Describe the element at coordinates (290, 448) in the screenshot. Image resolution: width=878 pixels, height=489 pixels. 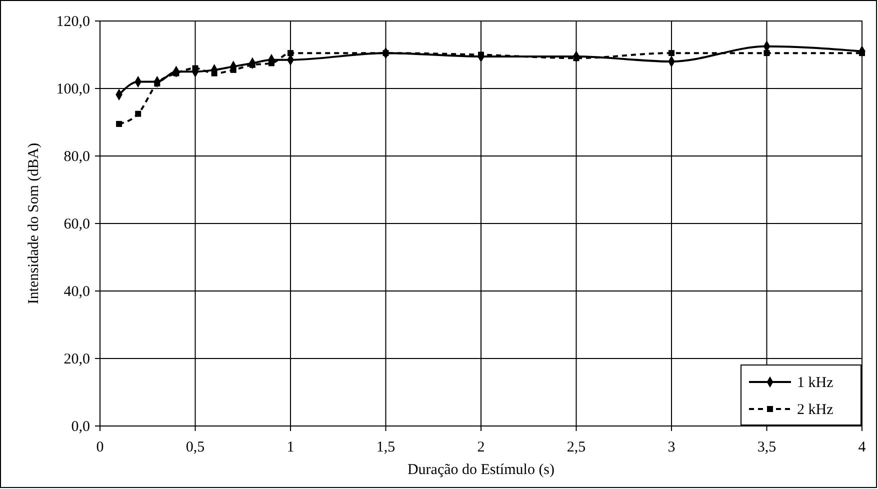
I see `x-tick-label: 1` at that location.